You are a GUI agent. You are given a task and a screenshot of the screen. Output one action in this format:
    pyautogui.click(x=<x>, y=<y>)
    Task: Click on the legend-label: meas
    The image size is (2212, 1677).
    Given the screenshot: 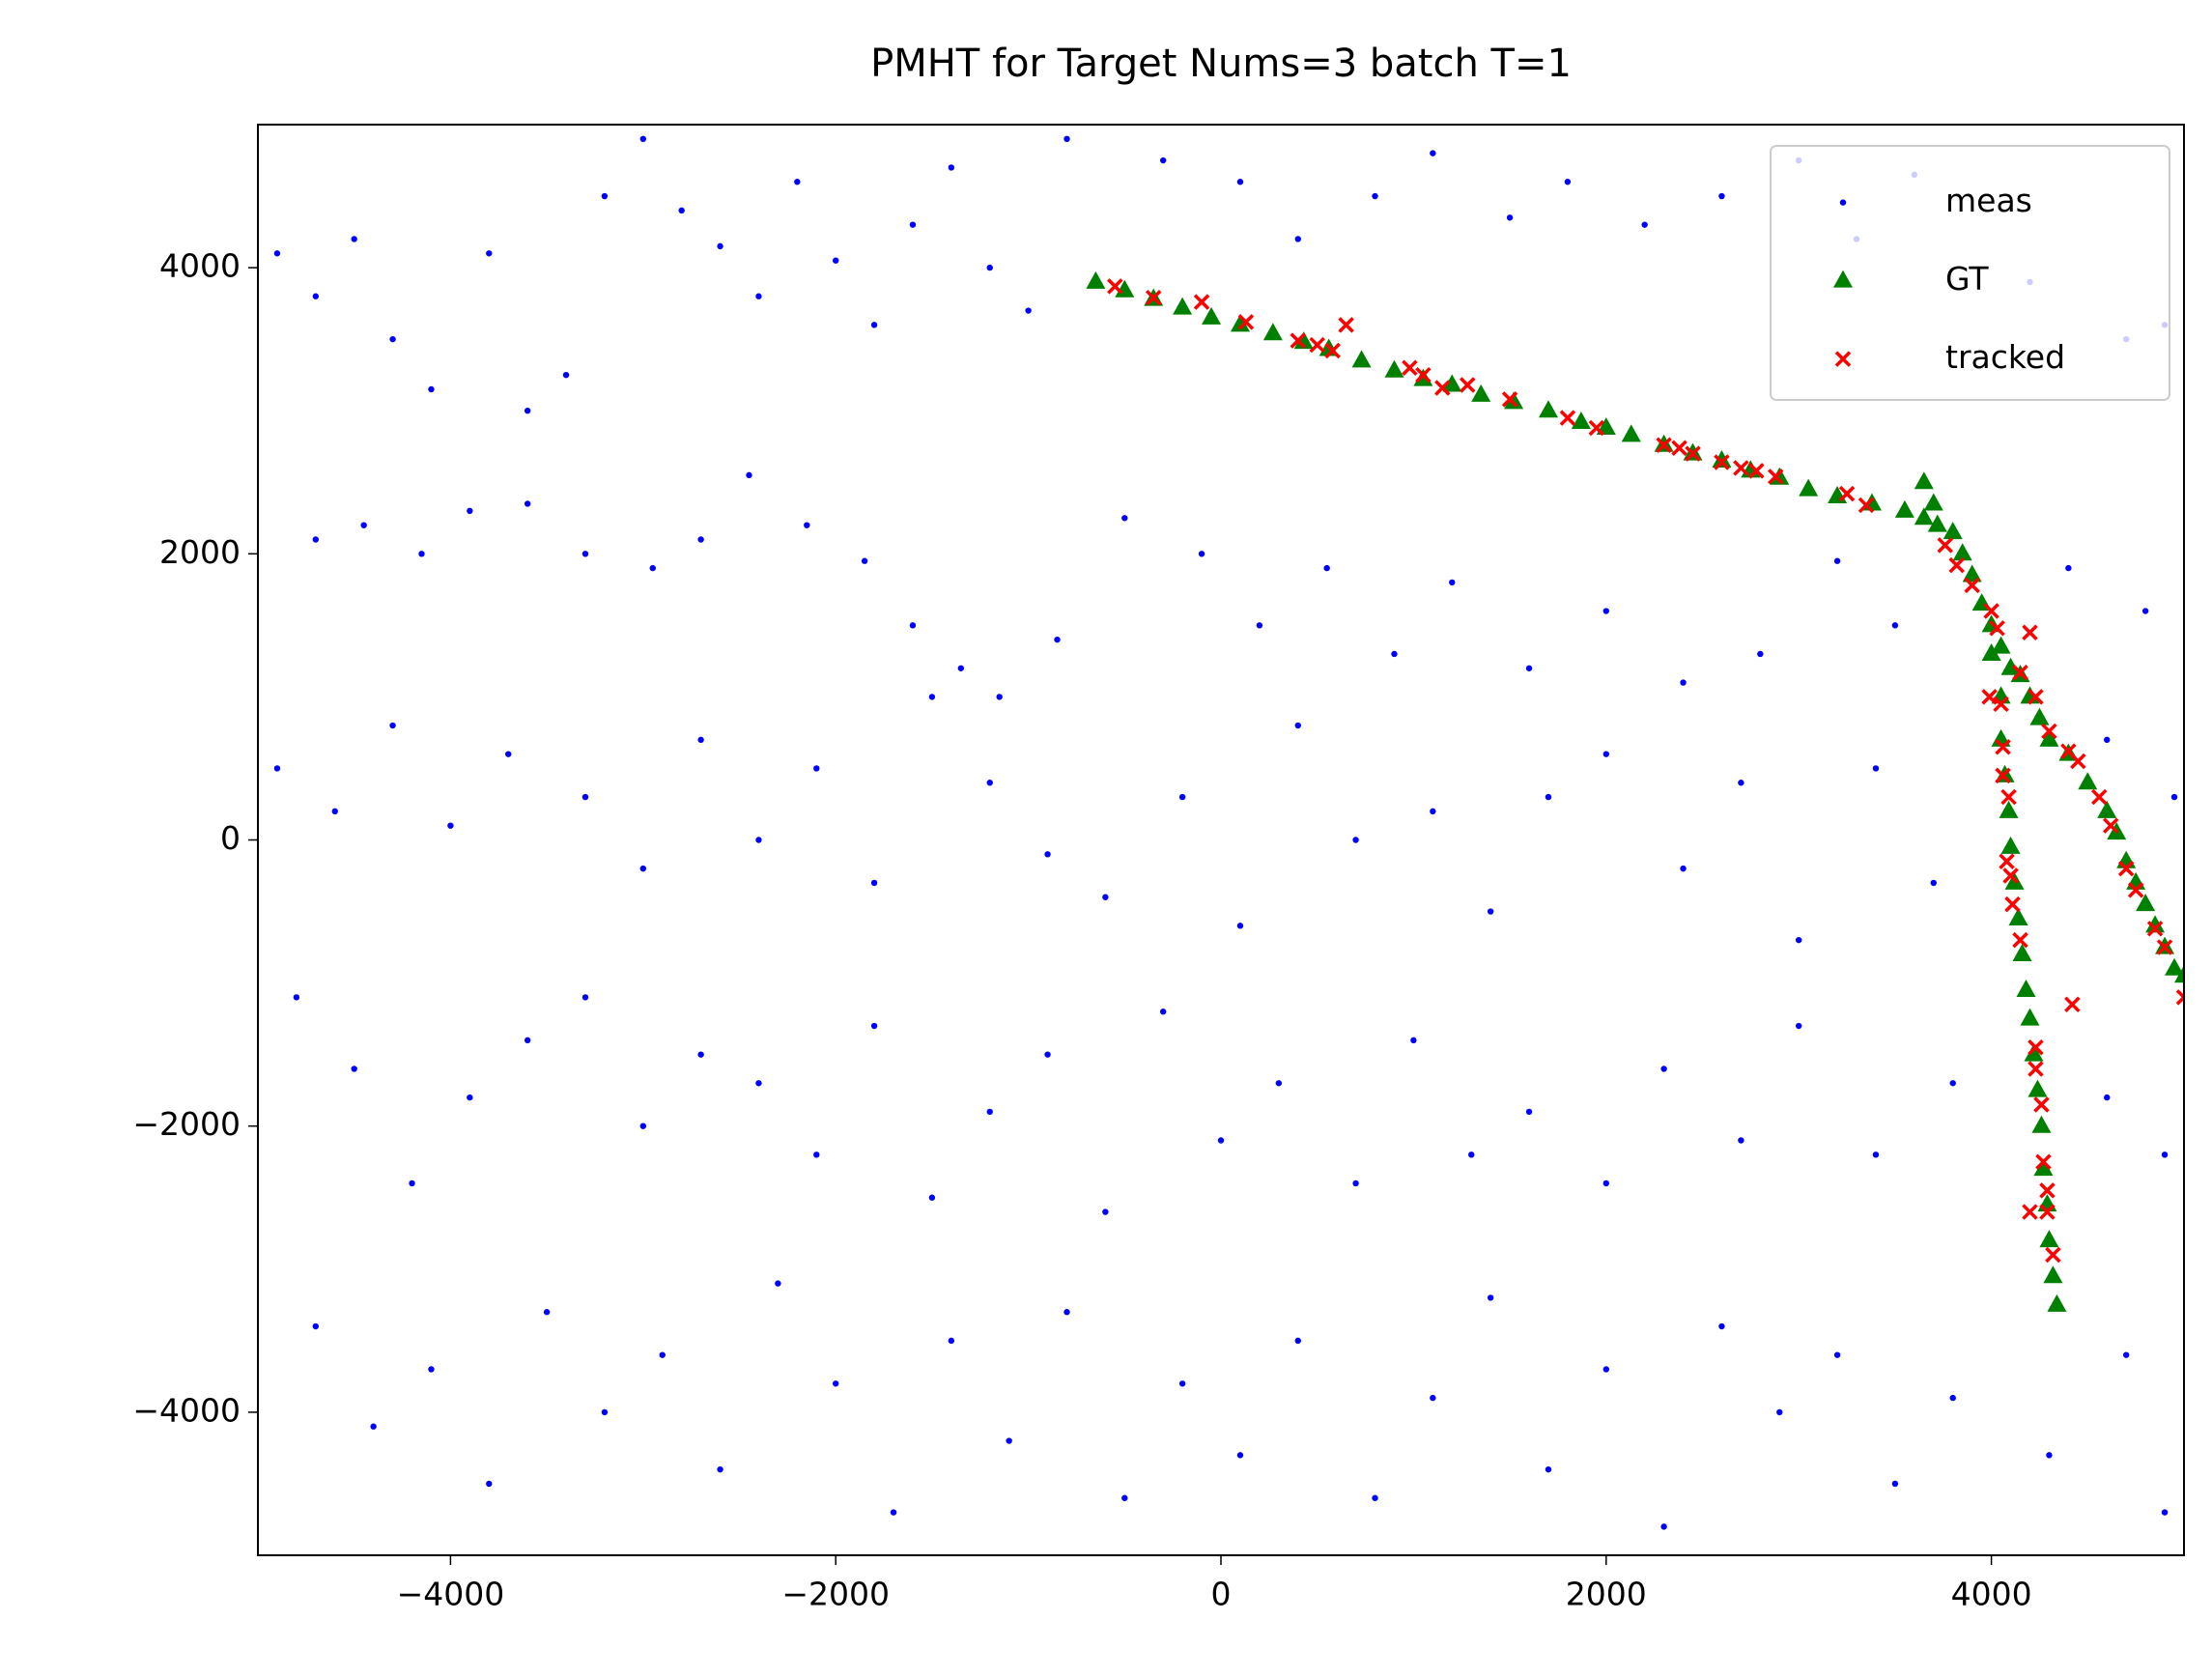 What is the action you would take?
    pyautogui.click(x=1989, y=200)
    